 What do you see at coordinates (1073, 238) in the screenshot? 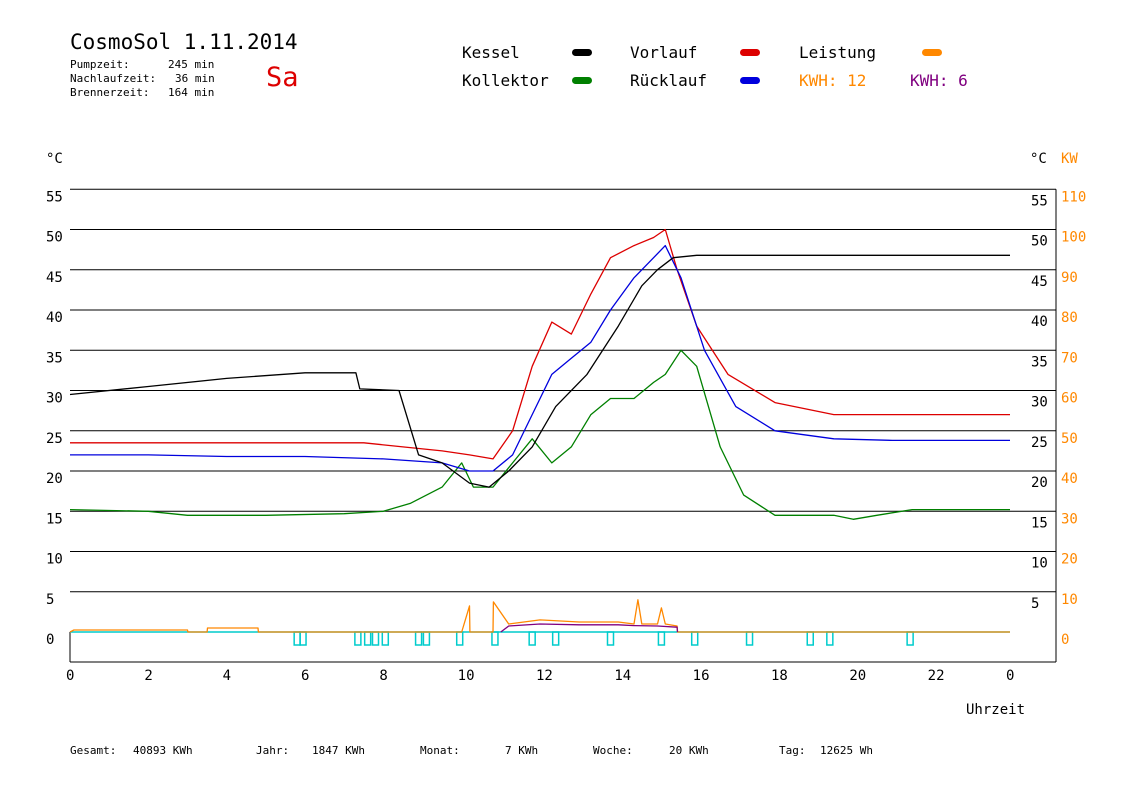
I see `kw-tick: 100` at bounding box center [1073, 238].